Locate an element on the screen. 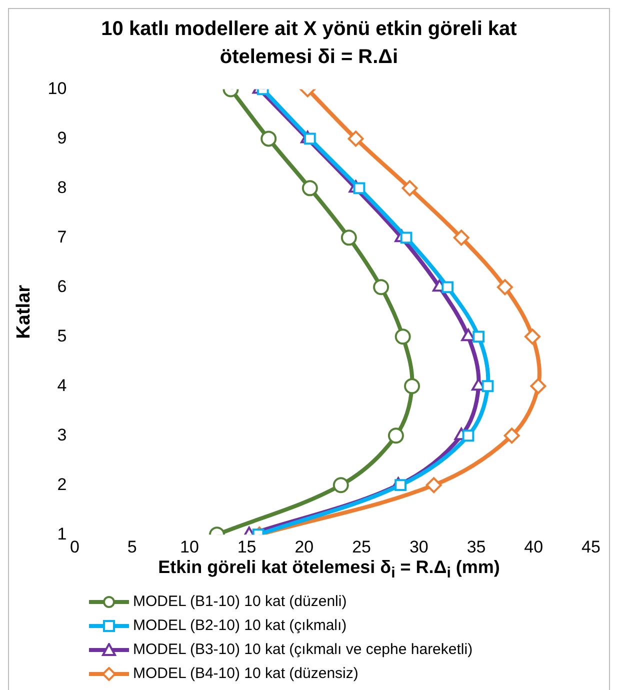 The image size is (620, 690). y-tick-label: 2 is located at coordinates (62, 484).